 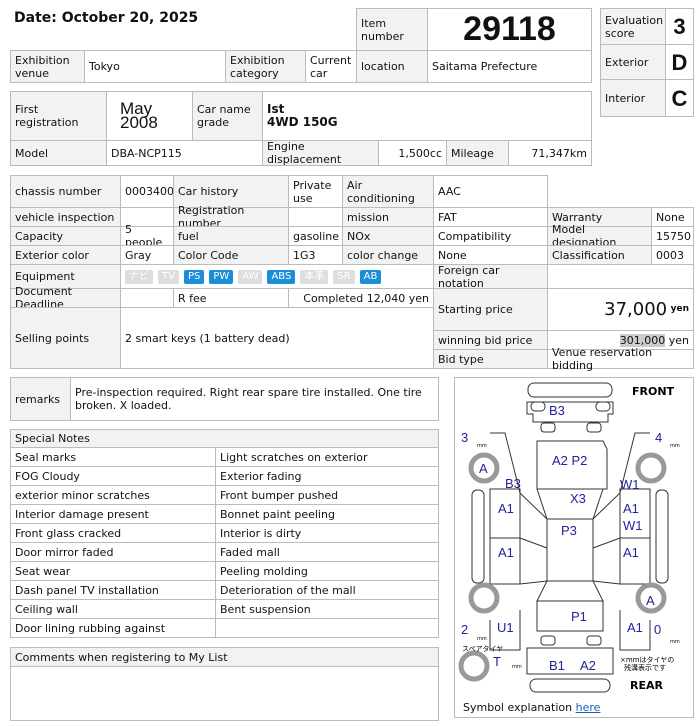 What do you see at coordinates (65, 338) in the screenshot?
I see `selling-points-label: Selling points` at bounding box center [65, 338].